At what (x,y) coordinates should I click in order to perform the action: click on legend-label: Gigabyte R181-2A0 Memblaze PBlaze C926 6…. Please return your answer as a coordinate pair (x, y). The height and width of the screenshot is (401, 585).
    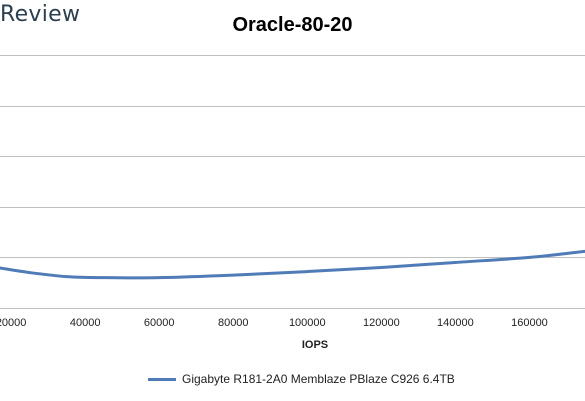
    Looking at the image, I should click on (318, 379).